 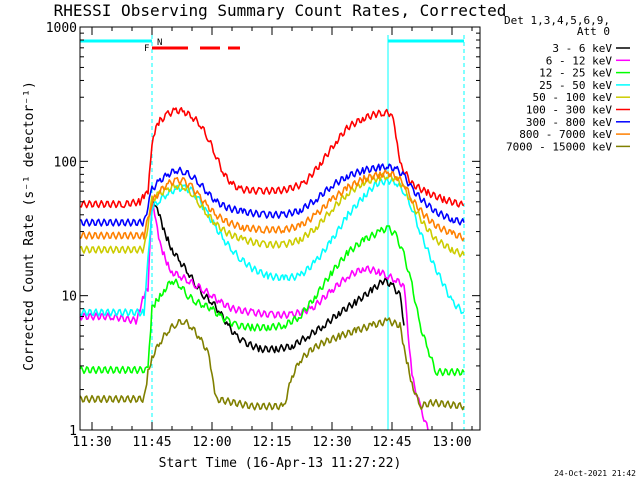 What do you see at coordinates (280, 463) in the screenshot?
I see `x-axis-label: Start Time (16-Apr-13 11:27:22)` at bounding box center [280, 463].